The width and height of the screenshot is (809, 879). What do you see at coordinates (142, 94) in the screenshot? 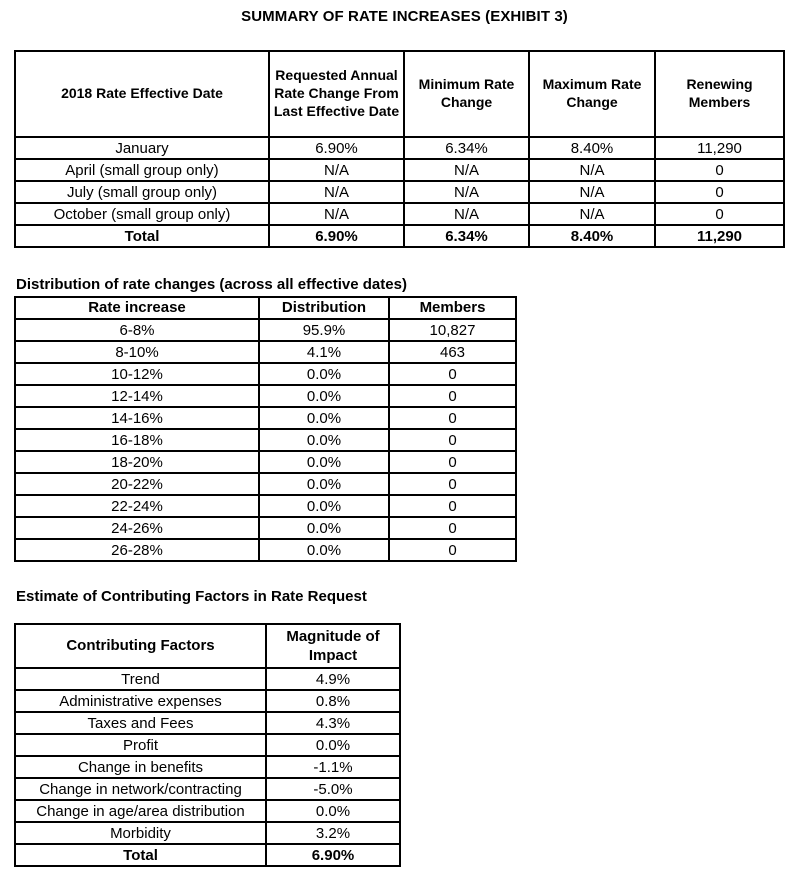
I see `column-header: 2018 Rate Effective Date` at bounding box center [142, 94].